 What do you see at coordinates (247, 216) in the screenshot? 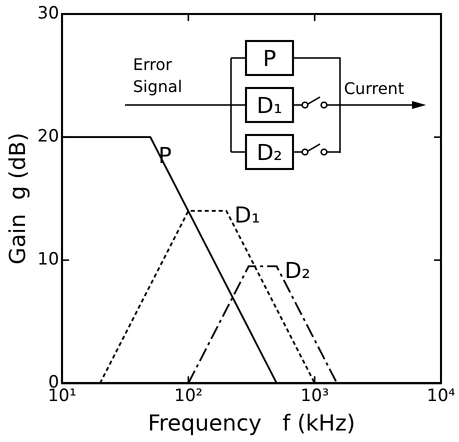
I see `series-label: D₁` at bounding box center [247, 216].